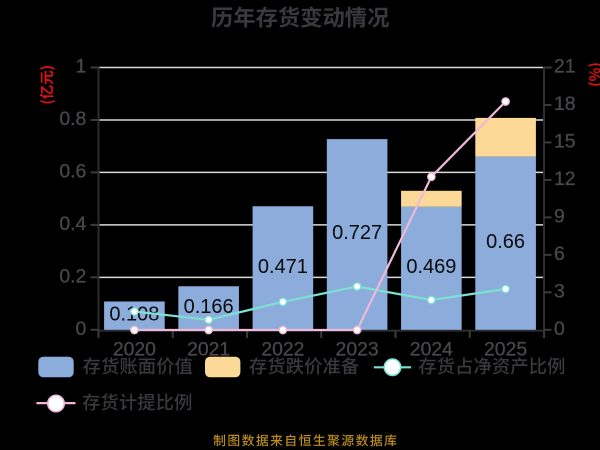 This screenshot has width=600, height=450. What do you see at coordinates (283, 267) in the screenshot?
I see `svg-text: 0.471` at bounding box center [283, 267].